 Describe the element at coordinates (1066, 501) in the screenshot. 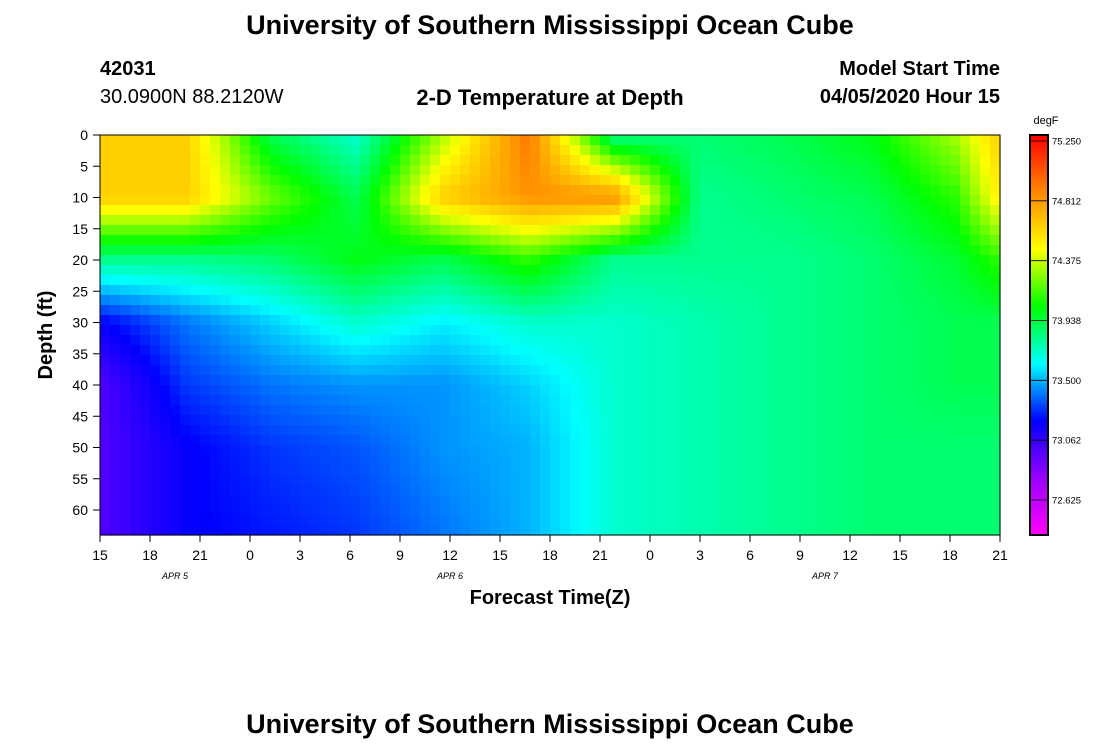

I see `colorbar-tick-label: 72.625` at that location.